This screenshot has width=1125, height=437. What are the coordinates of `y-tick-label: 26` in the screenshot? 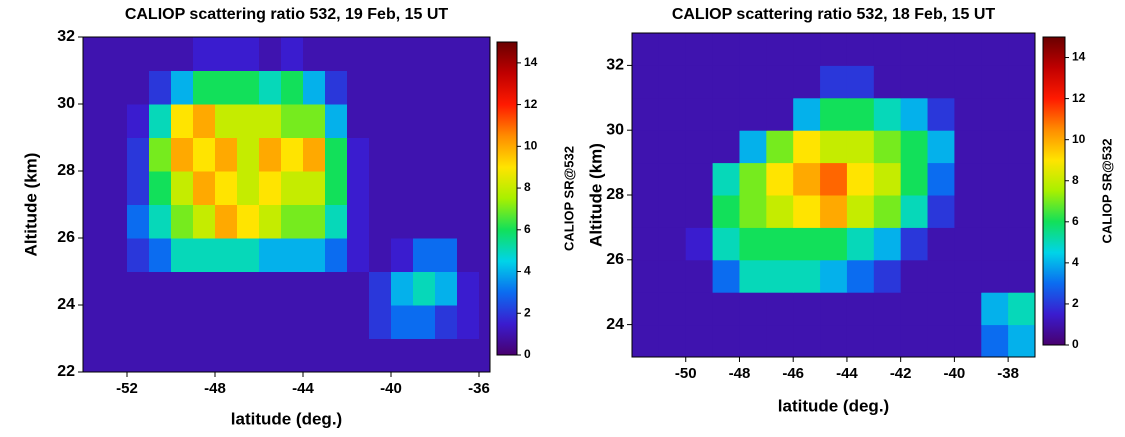 It's located at (66, 237).